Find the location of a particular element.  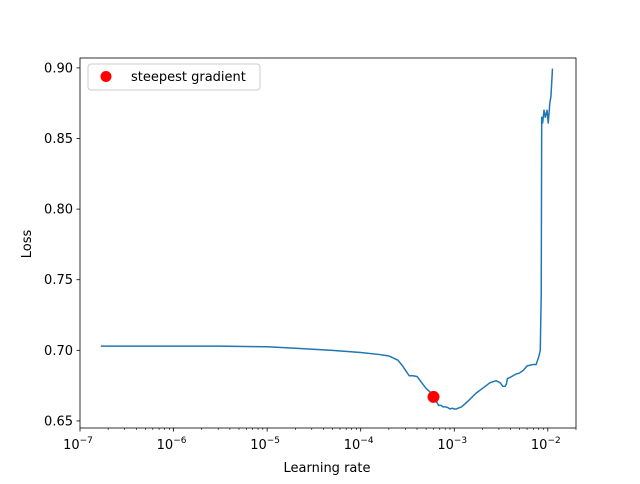

x-tick-label: 10⁻⁴ is located at coordinates (359, 444).